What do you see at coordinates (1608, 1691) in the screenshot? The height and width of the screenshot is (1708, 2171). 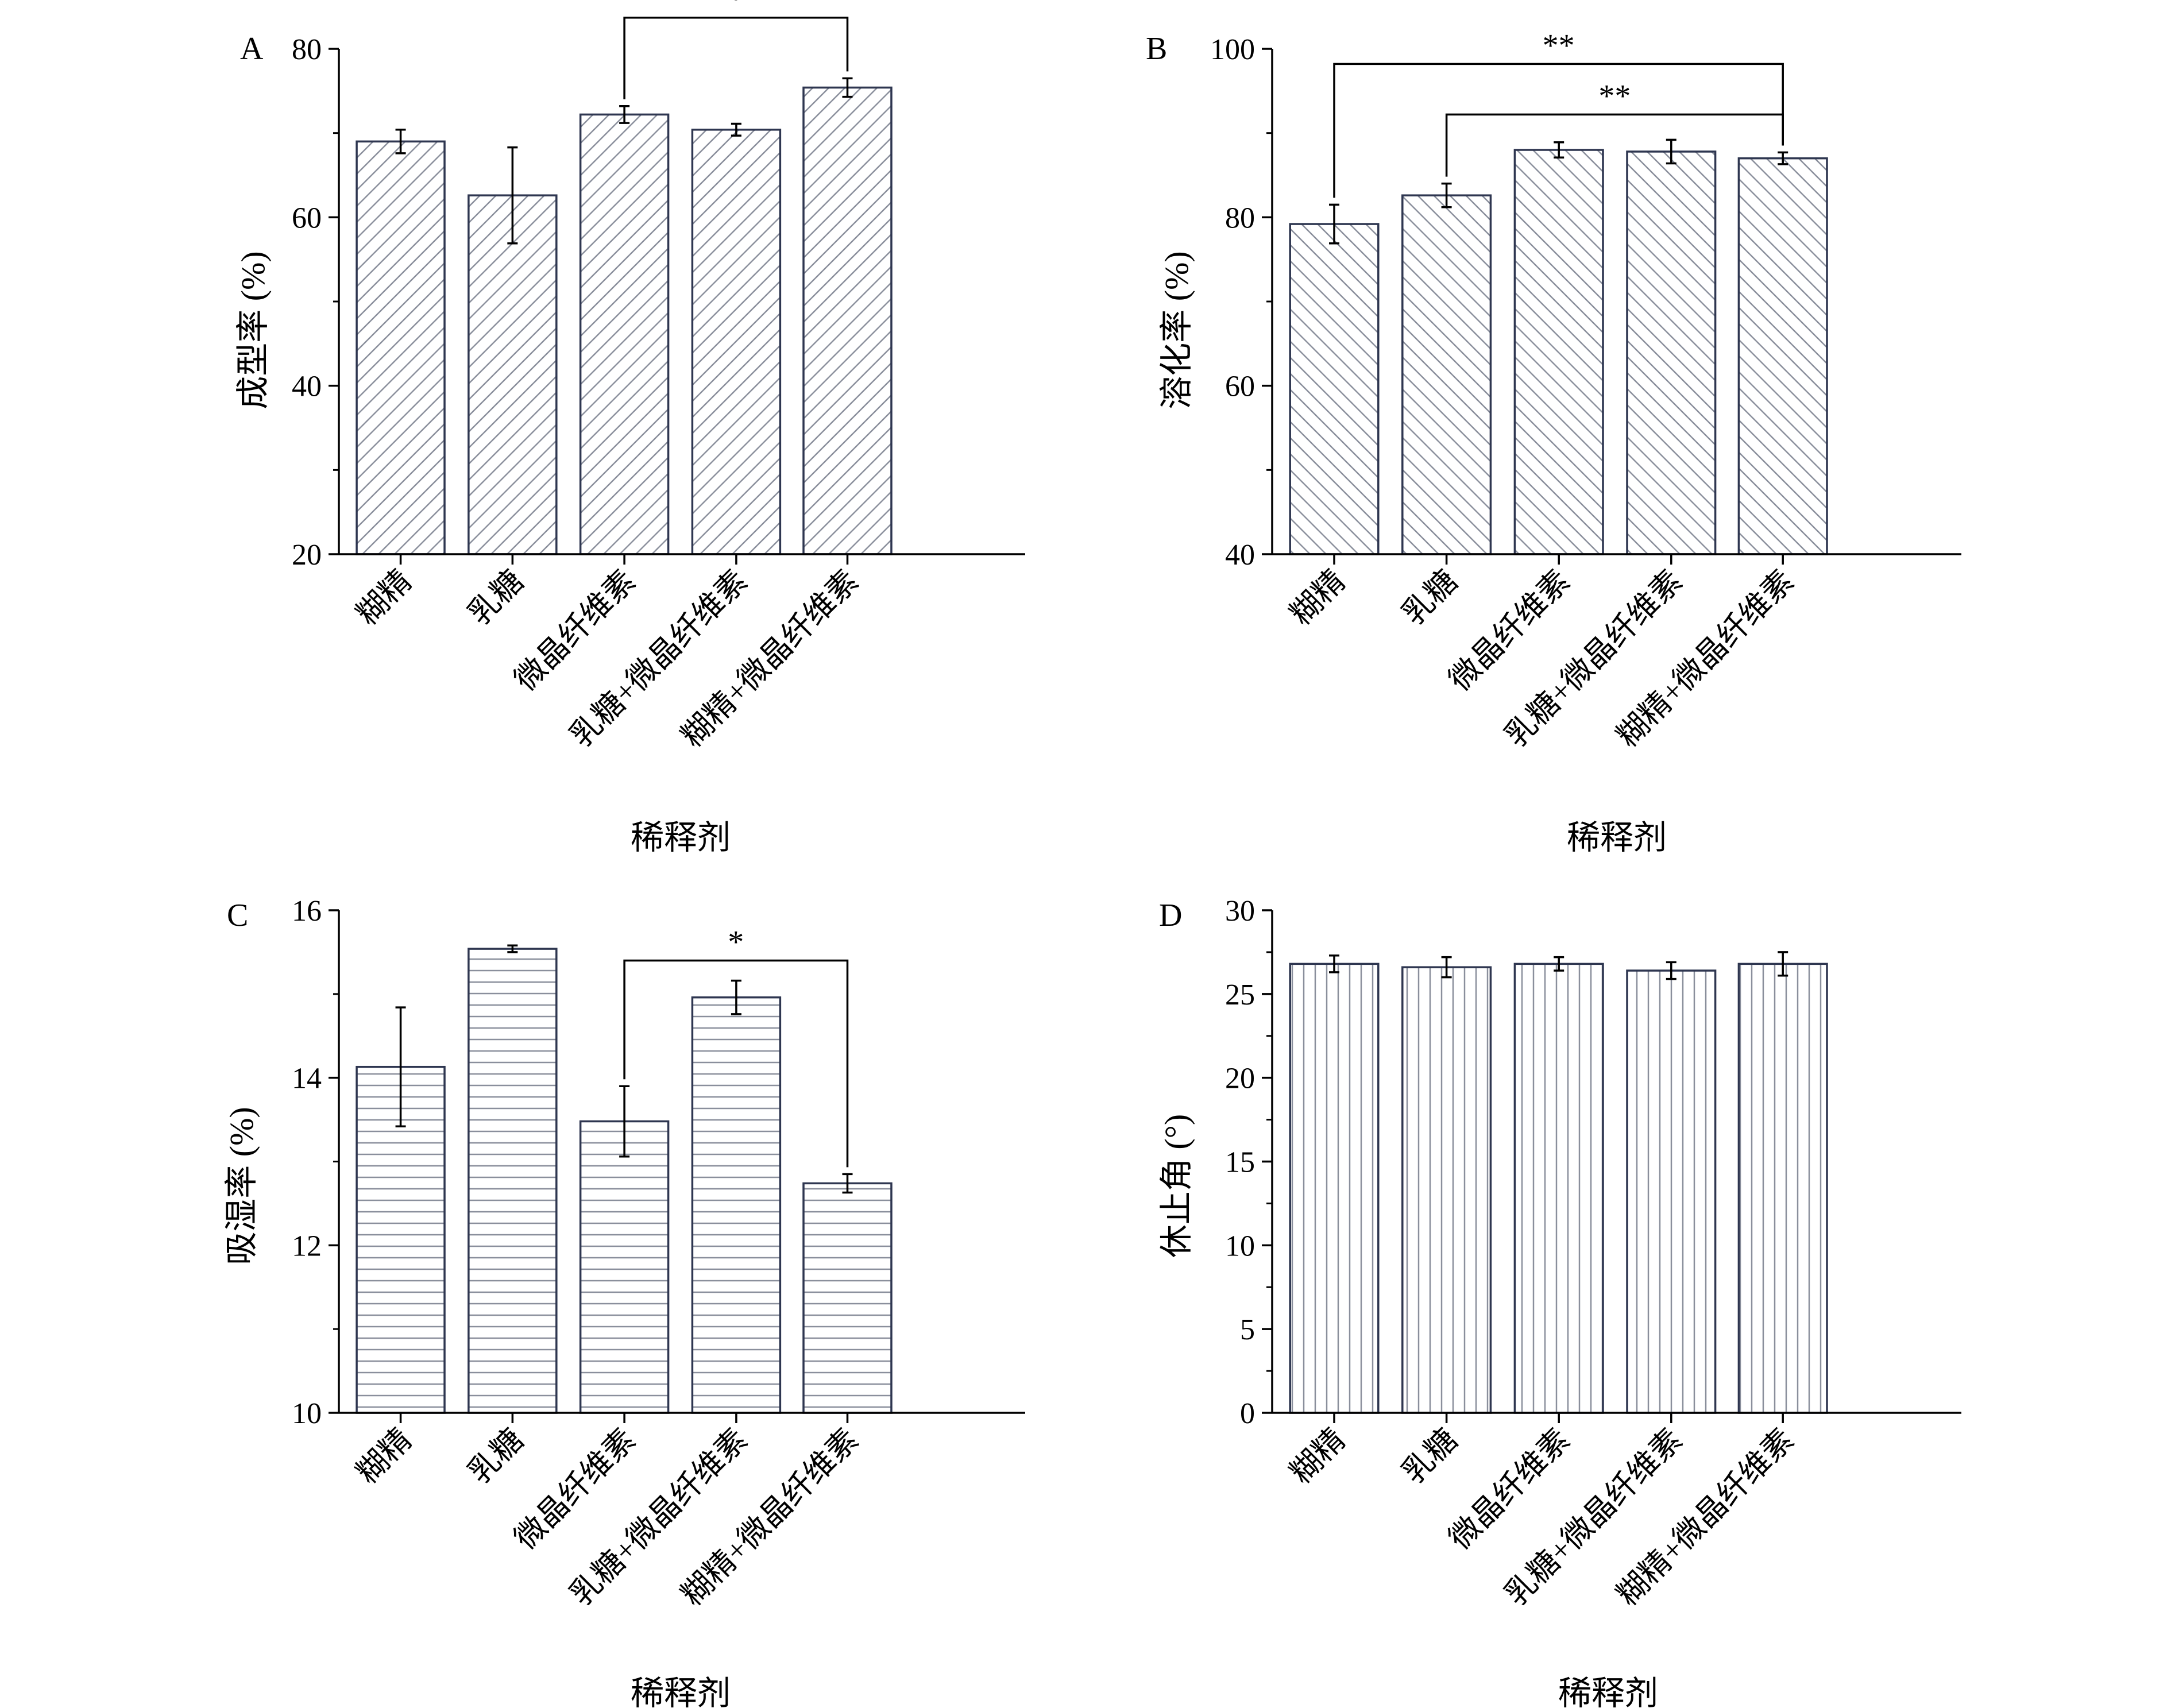 I see `panel-d-x-axis-title: 稀释剂` at bounding box center [1608, 1691].